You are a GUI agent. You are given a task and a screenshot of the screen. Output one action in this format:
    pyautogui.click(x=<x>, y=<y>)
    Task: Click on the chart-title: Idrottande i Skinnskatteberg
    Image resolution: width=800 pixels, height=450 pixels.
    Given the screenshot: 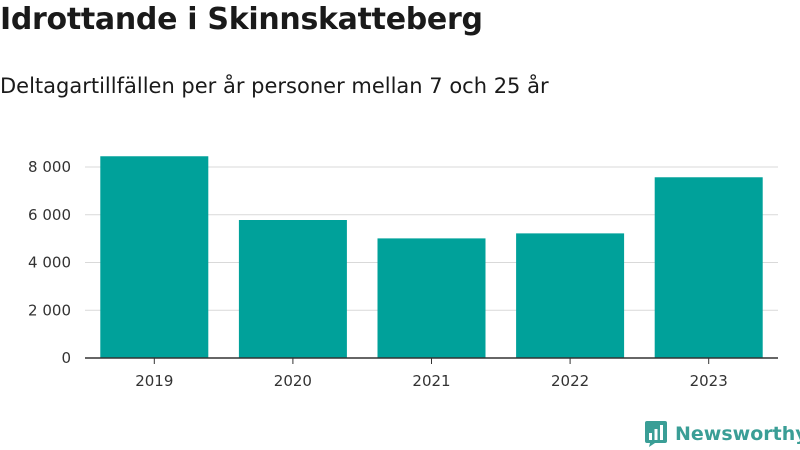 What is the action you would take?
    pyautogui.click(x=241, y=19)
    